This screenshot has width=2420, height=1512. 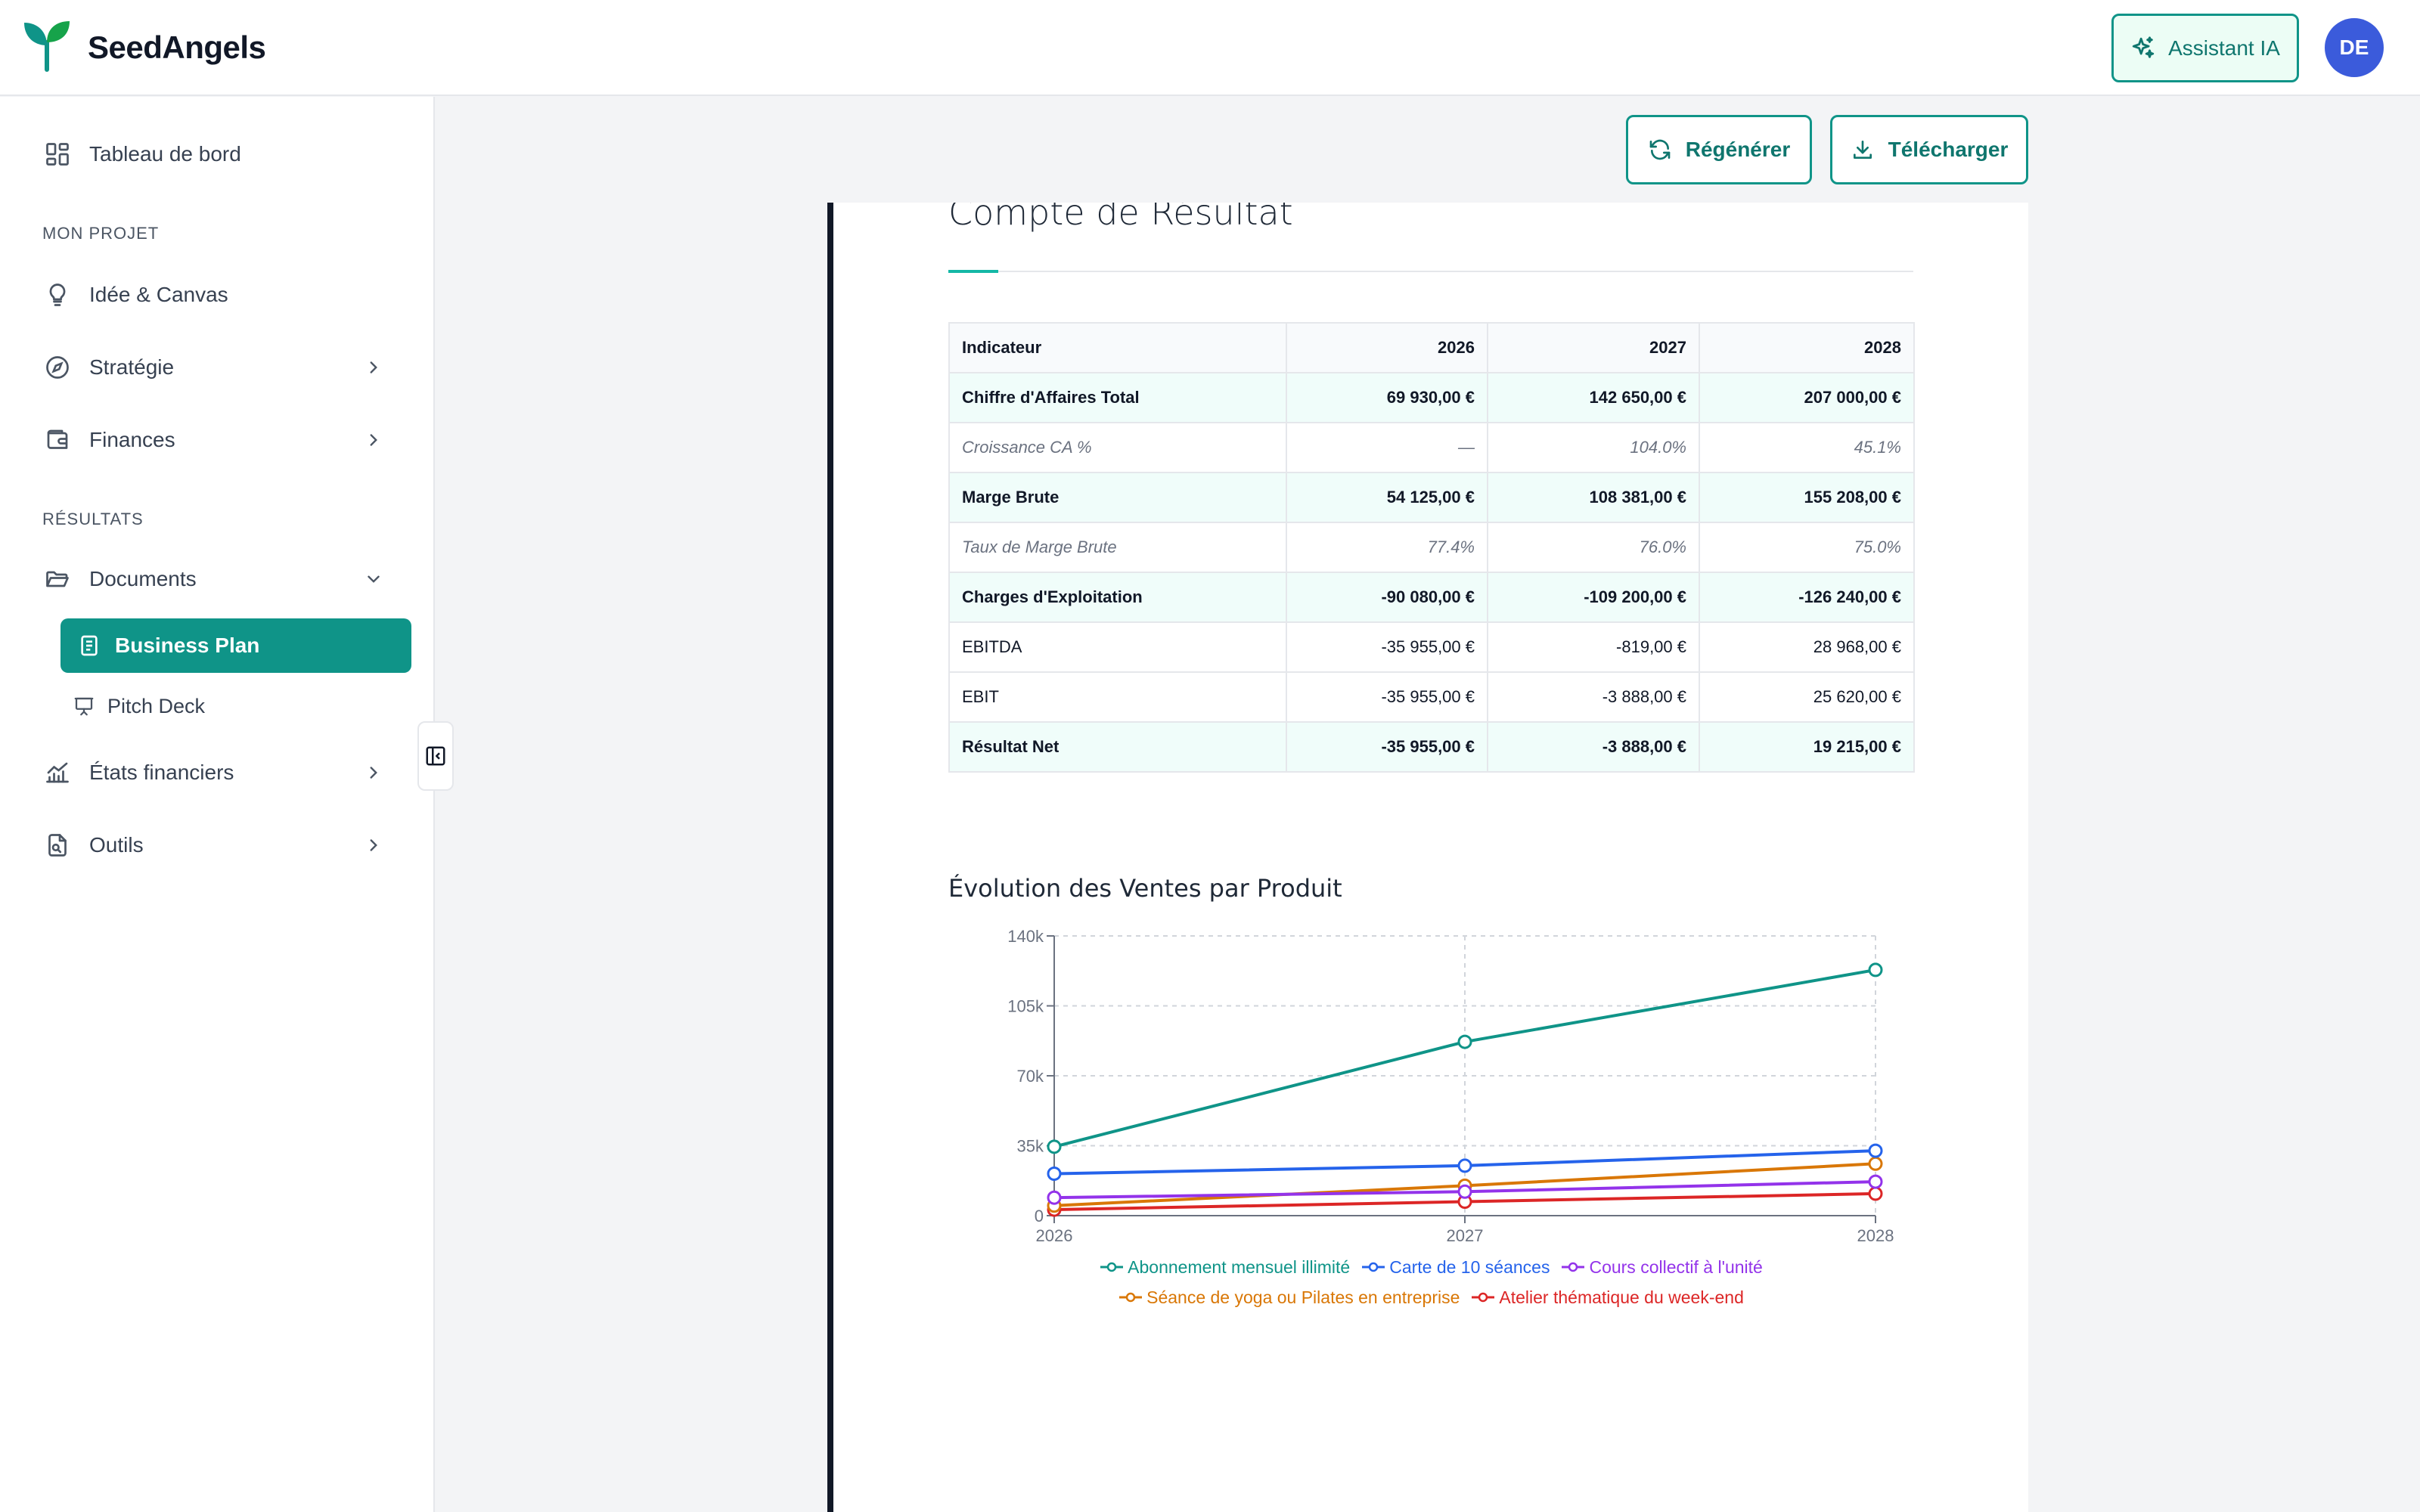 I want to click on sparkles-icon, so click(x=2143, y=47).